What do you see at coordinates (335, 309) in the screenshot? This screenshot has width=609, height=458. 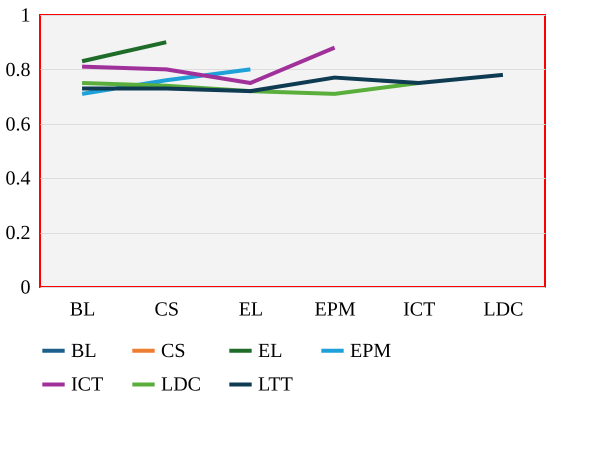 I see `x-tick-label: EPM` at bounding box center [335, 309].